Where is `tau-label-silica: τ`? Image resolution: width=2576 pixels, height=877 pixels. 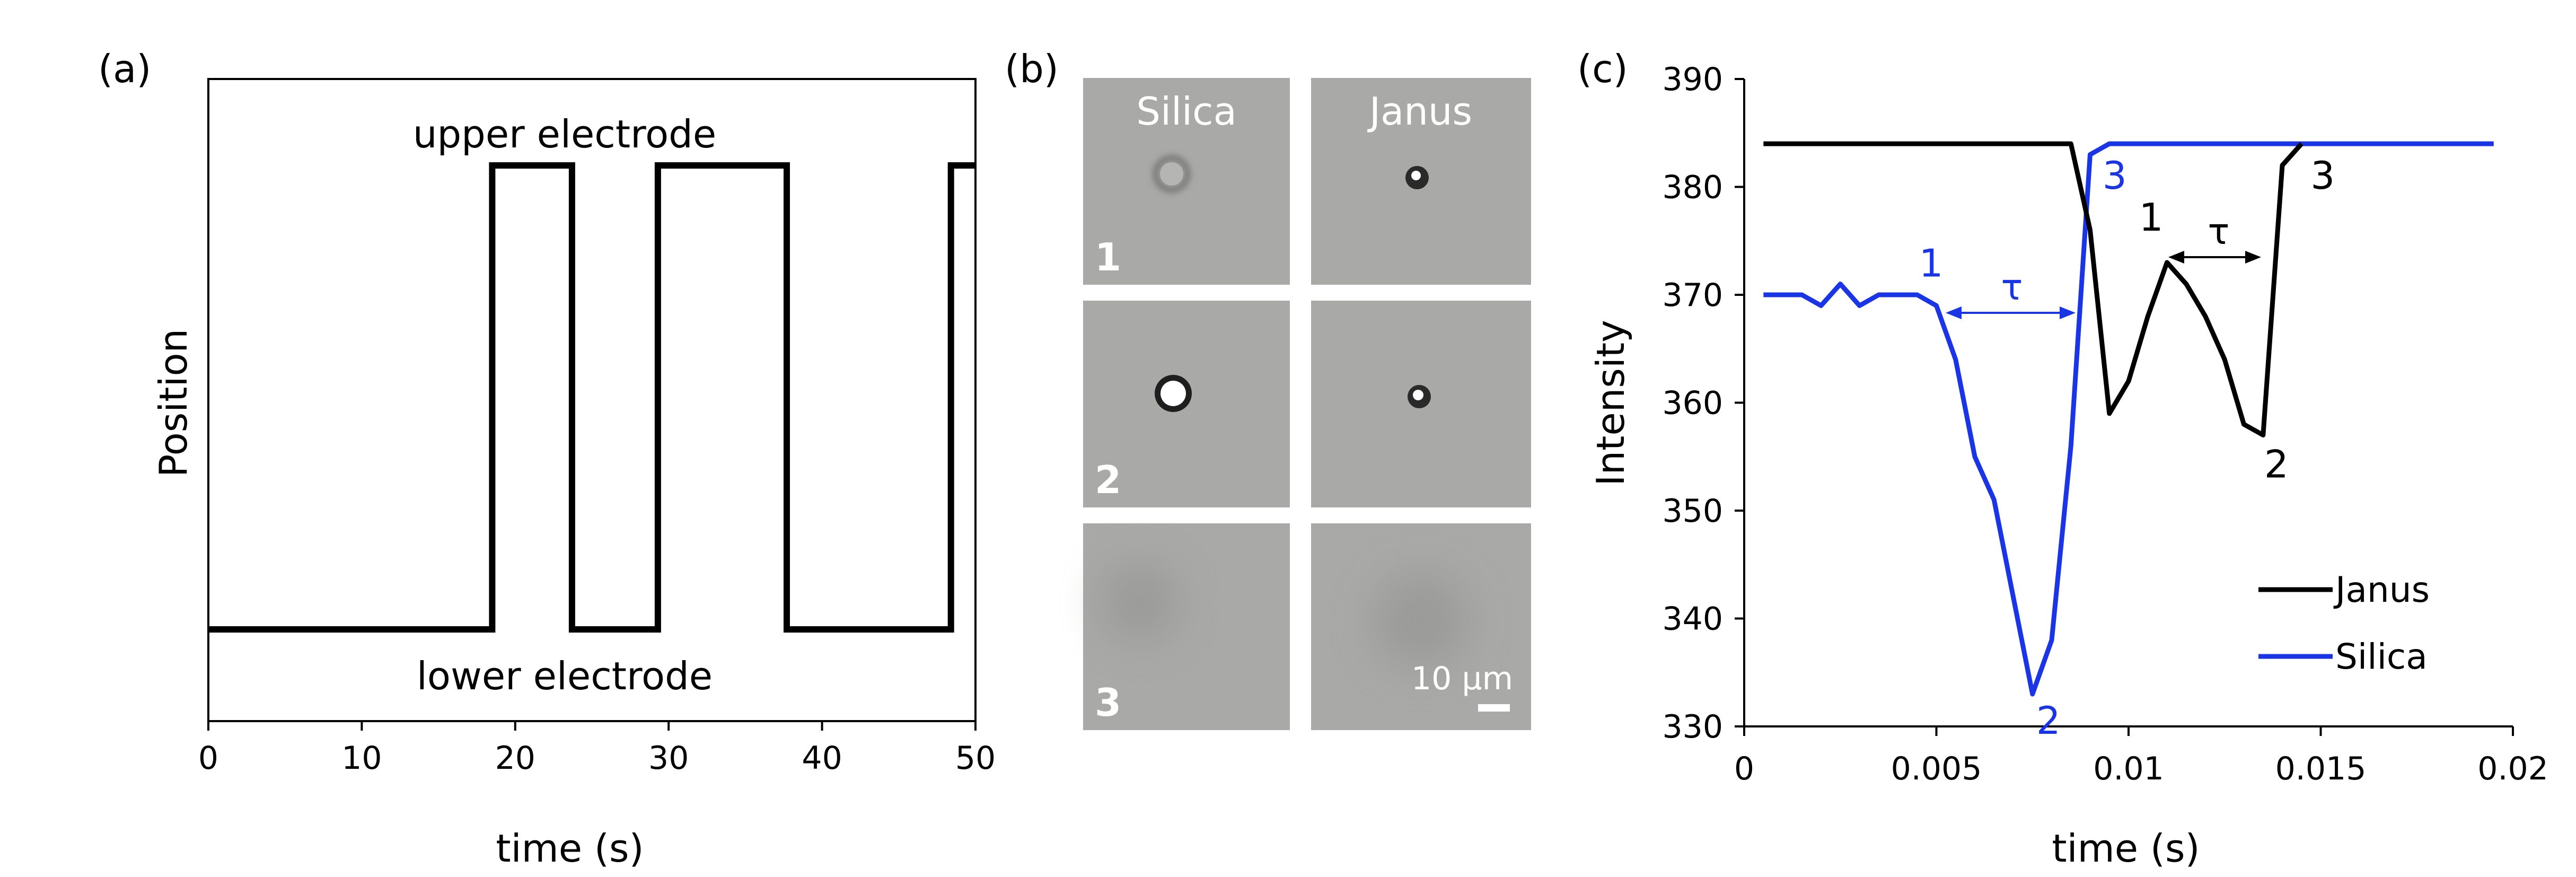
tau-label-silica: τ is located at coordinates (2012, 288).